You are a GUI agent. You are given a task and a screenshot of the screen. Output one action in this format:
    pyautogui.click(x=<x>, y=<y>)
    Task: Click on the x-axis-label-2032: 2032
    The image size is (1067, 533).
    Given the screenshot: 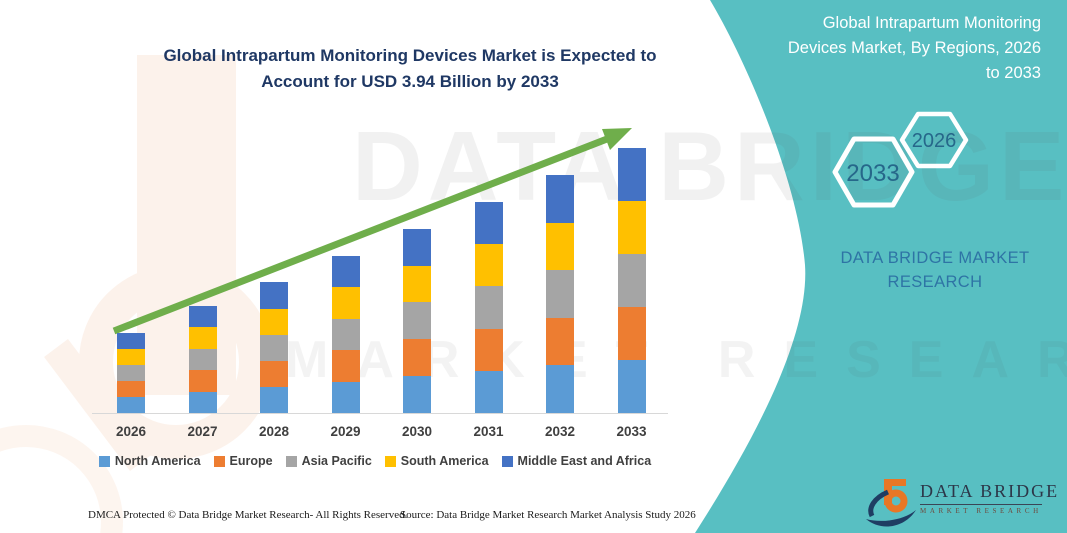 What is the action you would take?
    pyautogui.click(x=560, y=431)
    